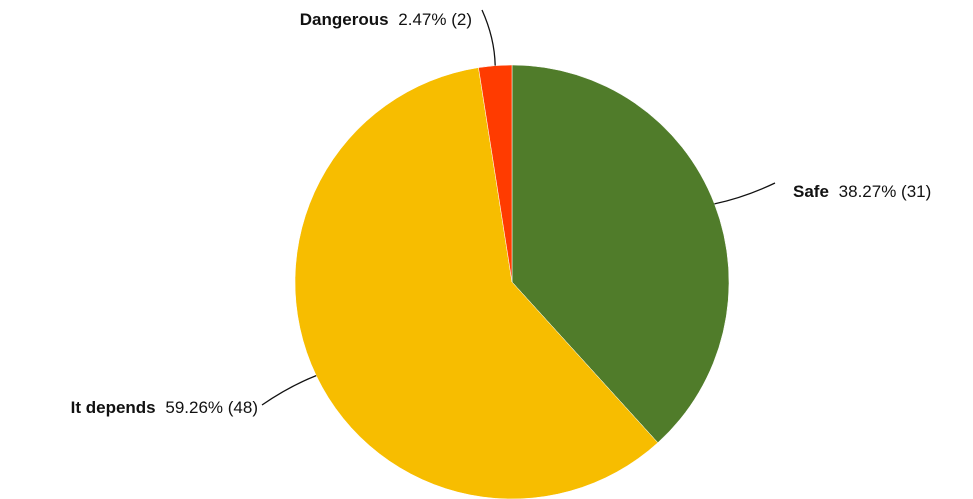 The height and width of the screenshot is (499, 973). I want to click on label-dangerous: Dangerous 2.47% (2), so click(386, 19).